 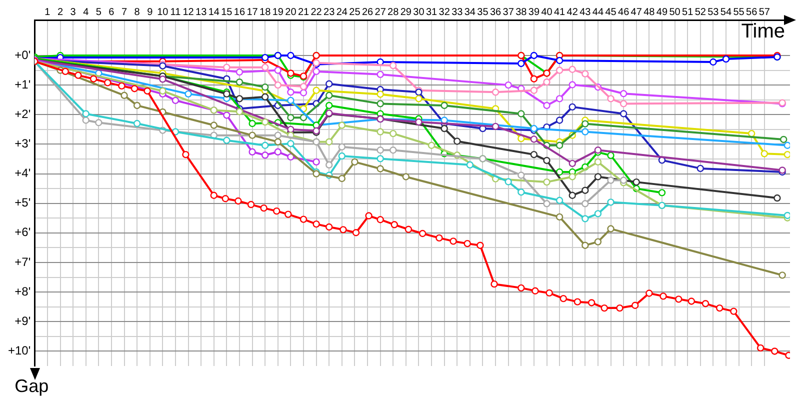 What do you see at coordinates (202, 12) in the screenshot?
I see `x-tick-label: 13` at bounding box center [202, 12].